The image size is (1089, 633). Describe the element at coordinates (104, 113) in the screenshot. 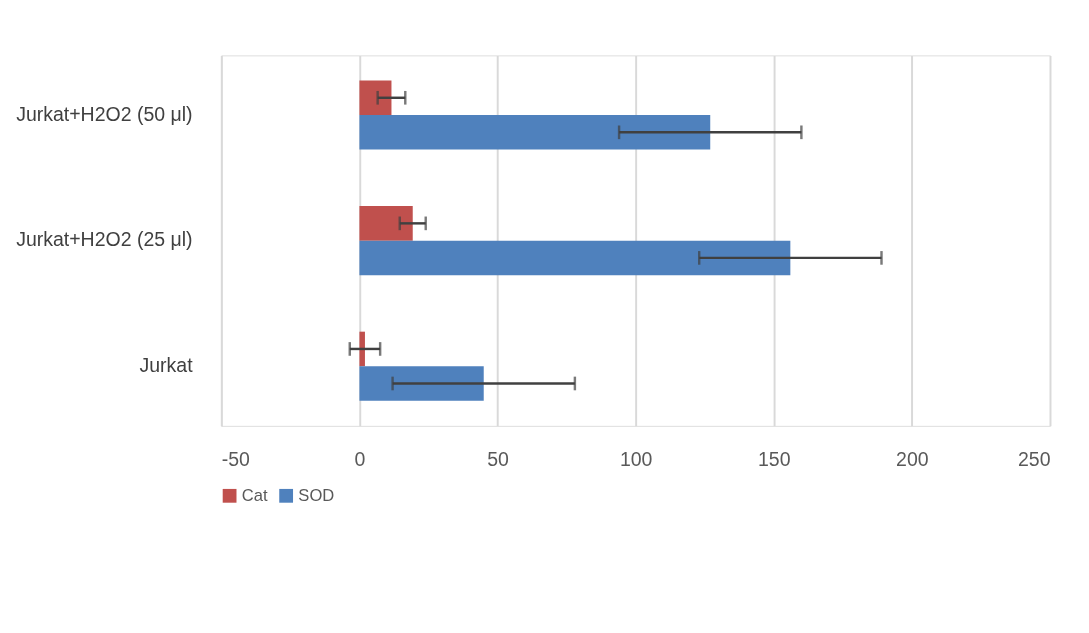

I see `y-tick-label: Jurkat+H2O2 (50 μl)` at that location.